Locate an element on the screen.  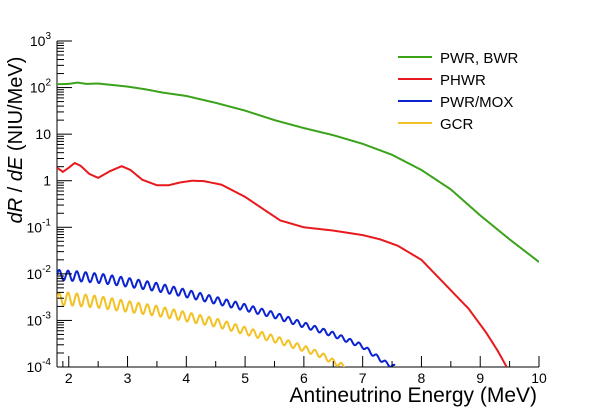
y-axis-label-energy: dE is located at coordinates (16, 168).